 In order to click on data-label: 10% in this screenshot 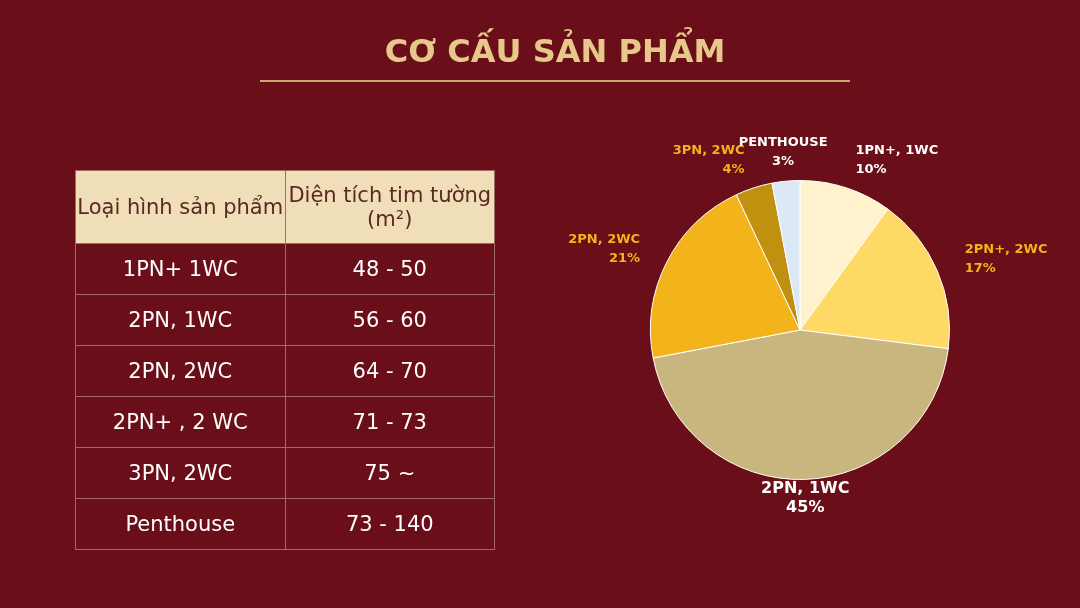, I will do `click(871, 168)`.